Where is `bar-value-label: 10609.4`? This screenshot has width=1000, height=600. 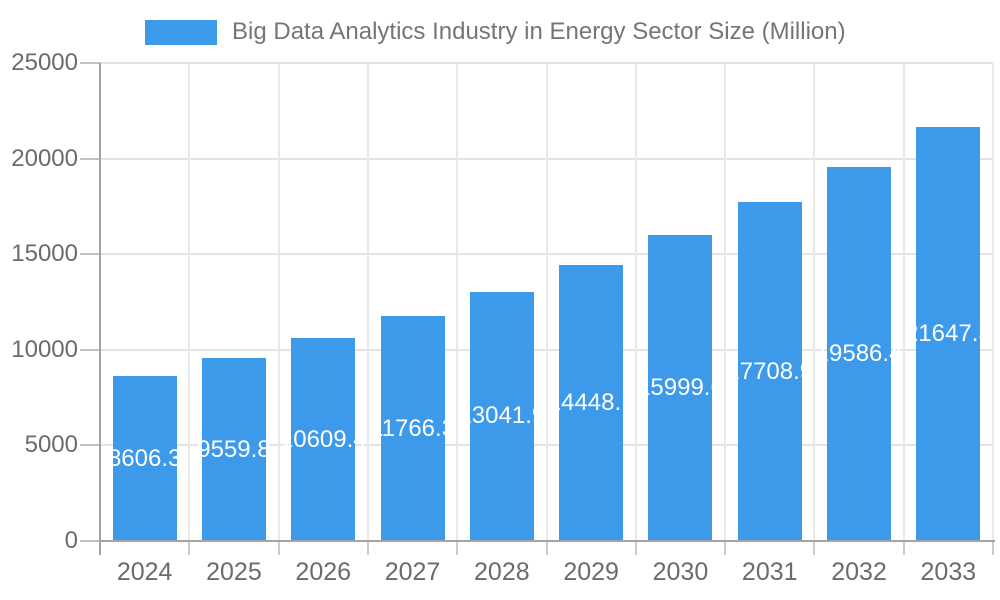
bar-value-label: 10609.4 is located at coordinates (323, 439).